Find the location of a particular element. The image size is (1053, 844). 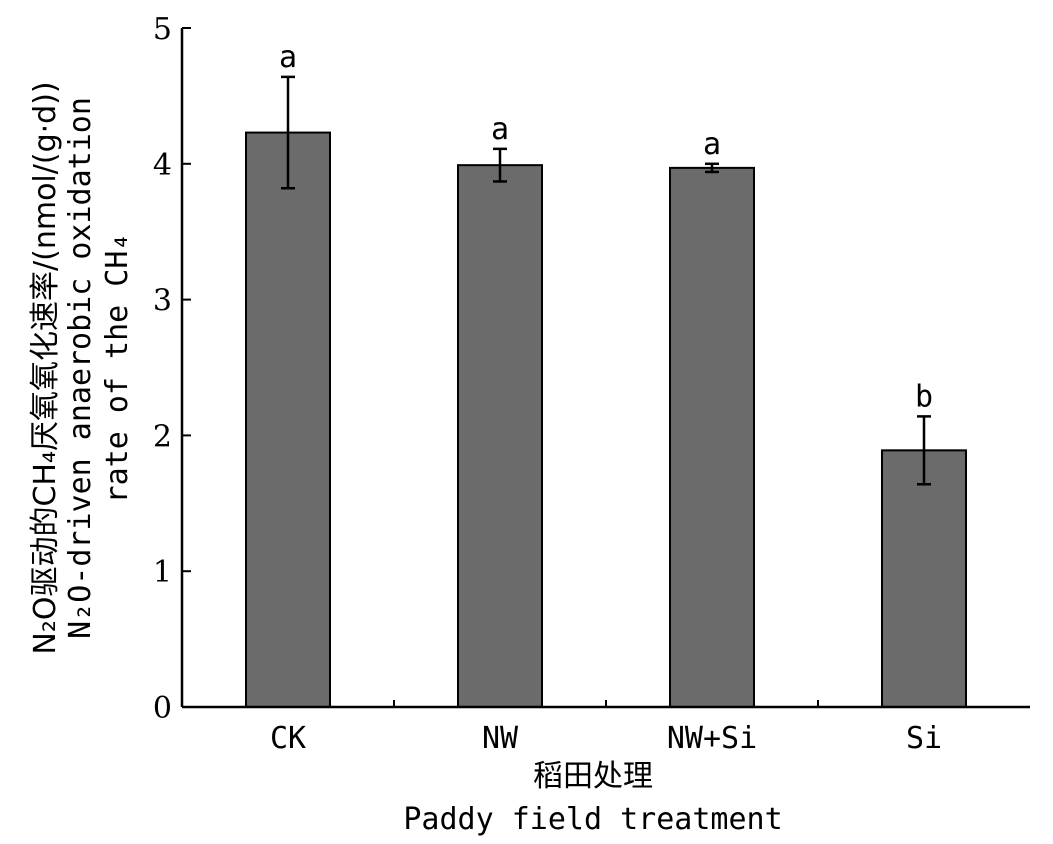

y-tick-label: 2 is located at coordinates (162, 436).